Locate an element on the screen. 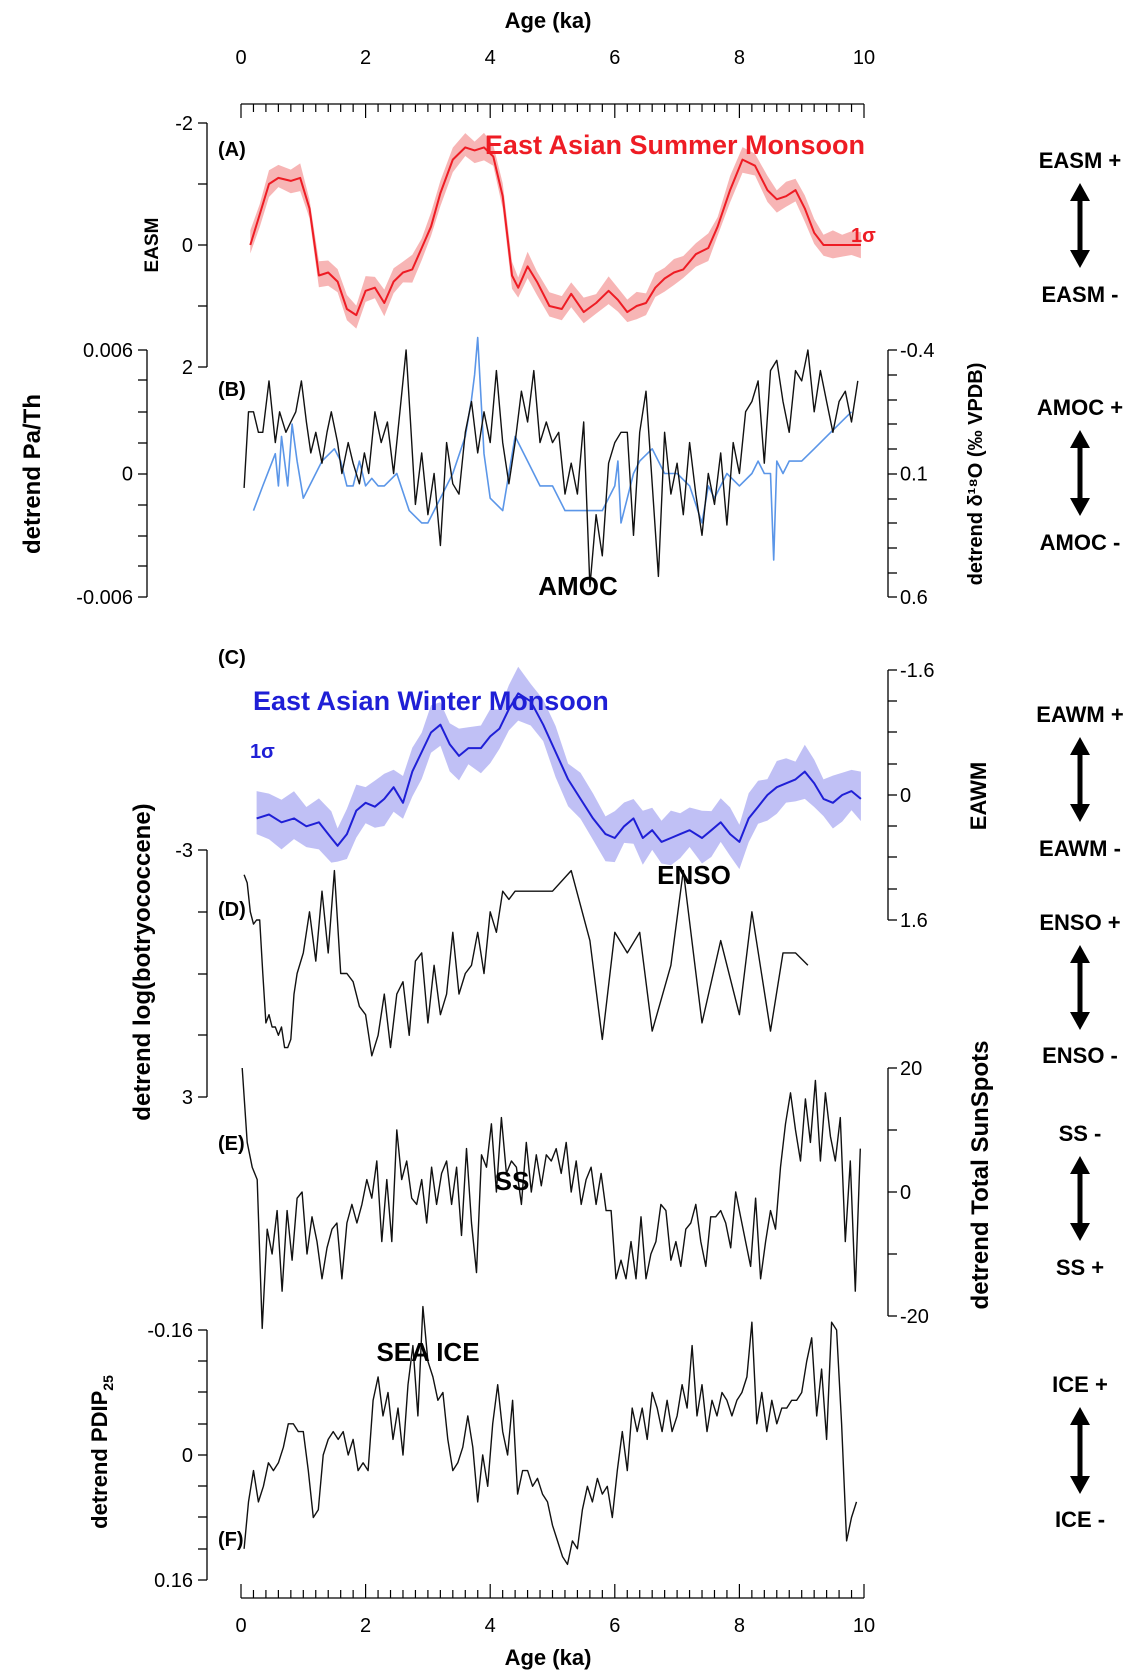  easm-line is located at coordinates (555, 231).